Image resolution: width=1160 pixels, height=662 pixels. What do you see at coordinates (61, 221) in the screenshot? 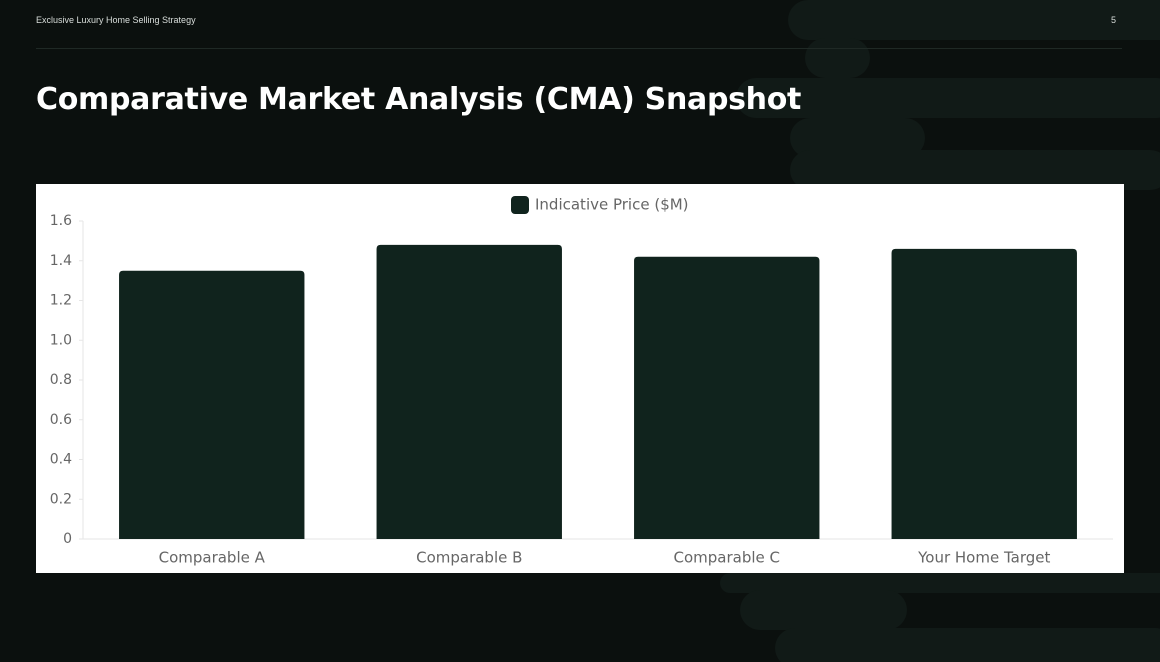
I see `y-tick-label: 1.6` at bounding box center [61, 221].